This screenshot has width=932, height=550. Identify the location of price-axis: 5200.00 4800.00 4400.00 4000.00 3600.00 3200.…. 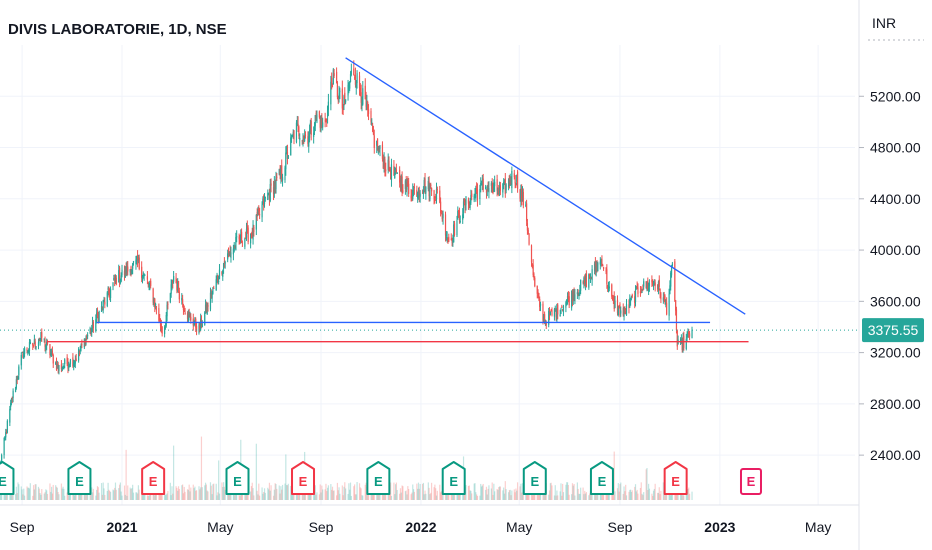
(890, 275).